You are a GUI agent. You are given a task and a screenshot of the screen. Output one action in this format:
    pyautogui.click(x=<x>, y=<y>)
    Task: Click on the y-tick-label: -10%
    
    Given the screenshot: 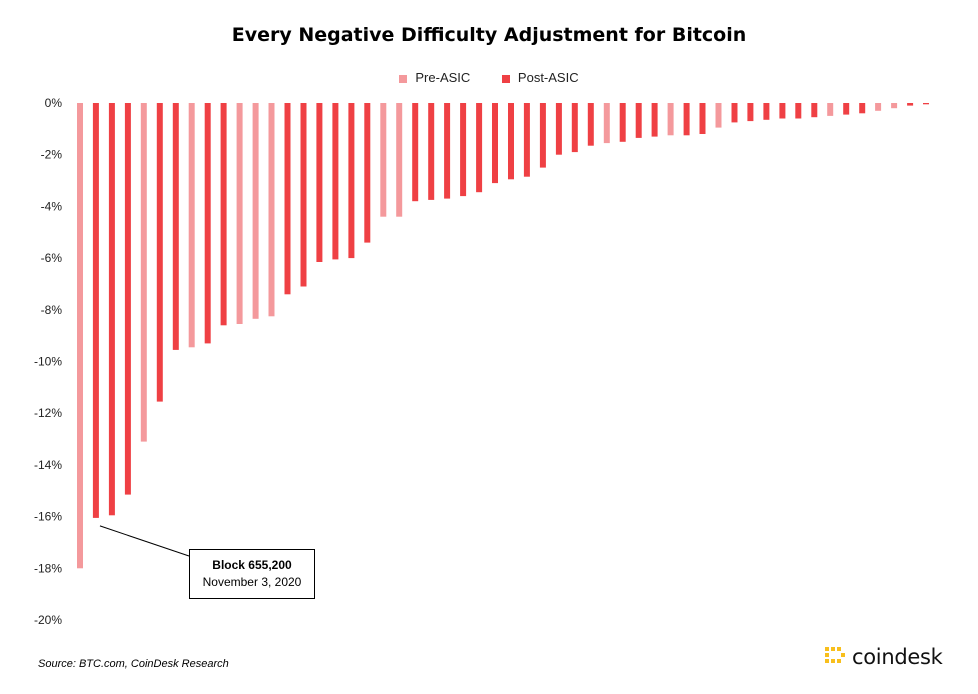 What is the action you would take?
    pyautogui.click(x=48, y=362)
    